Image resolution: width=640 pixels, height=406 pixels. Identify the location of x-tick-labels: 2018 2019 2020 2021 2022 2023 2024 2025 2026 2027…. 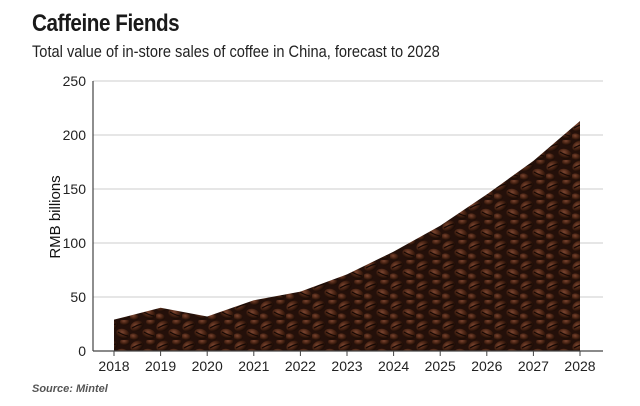
(346, 366).